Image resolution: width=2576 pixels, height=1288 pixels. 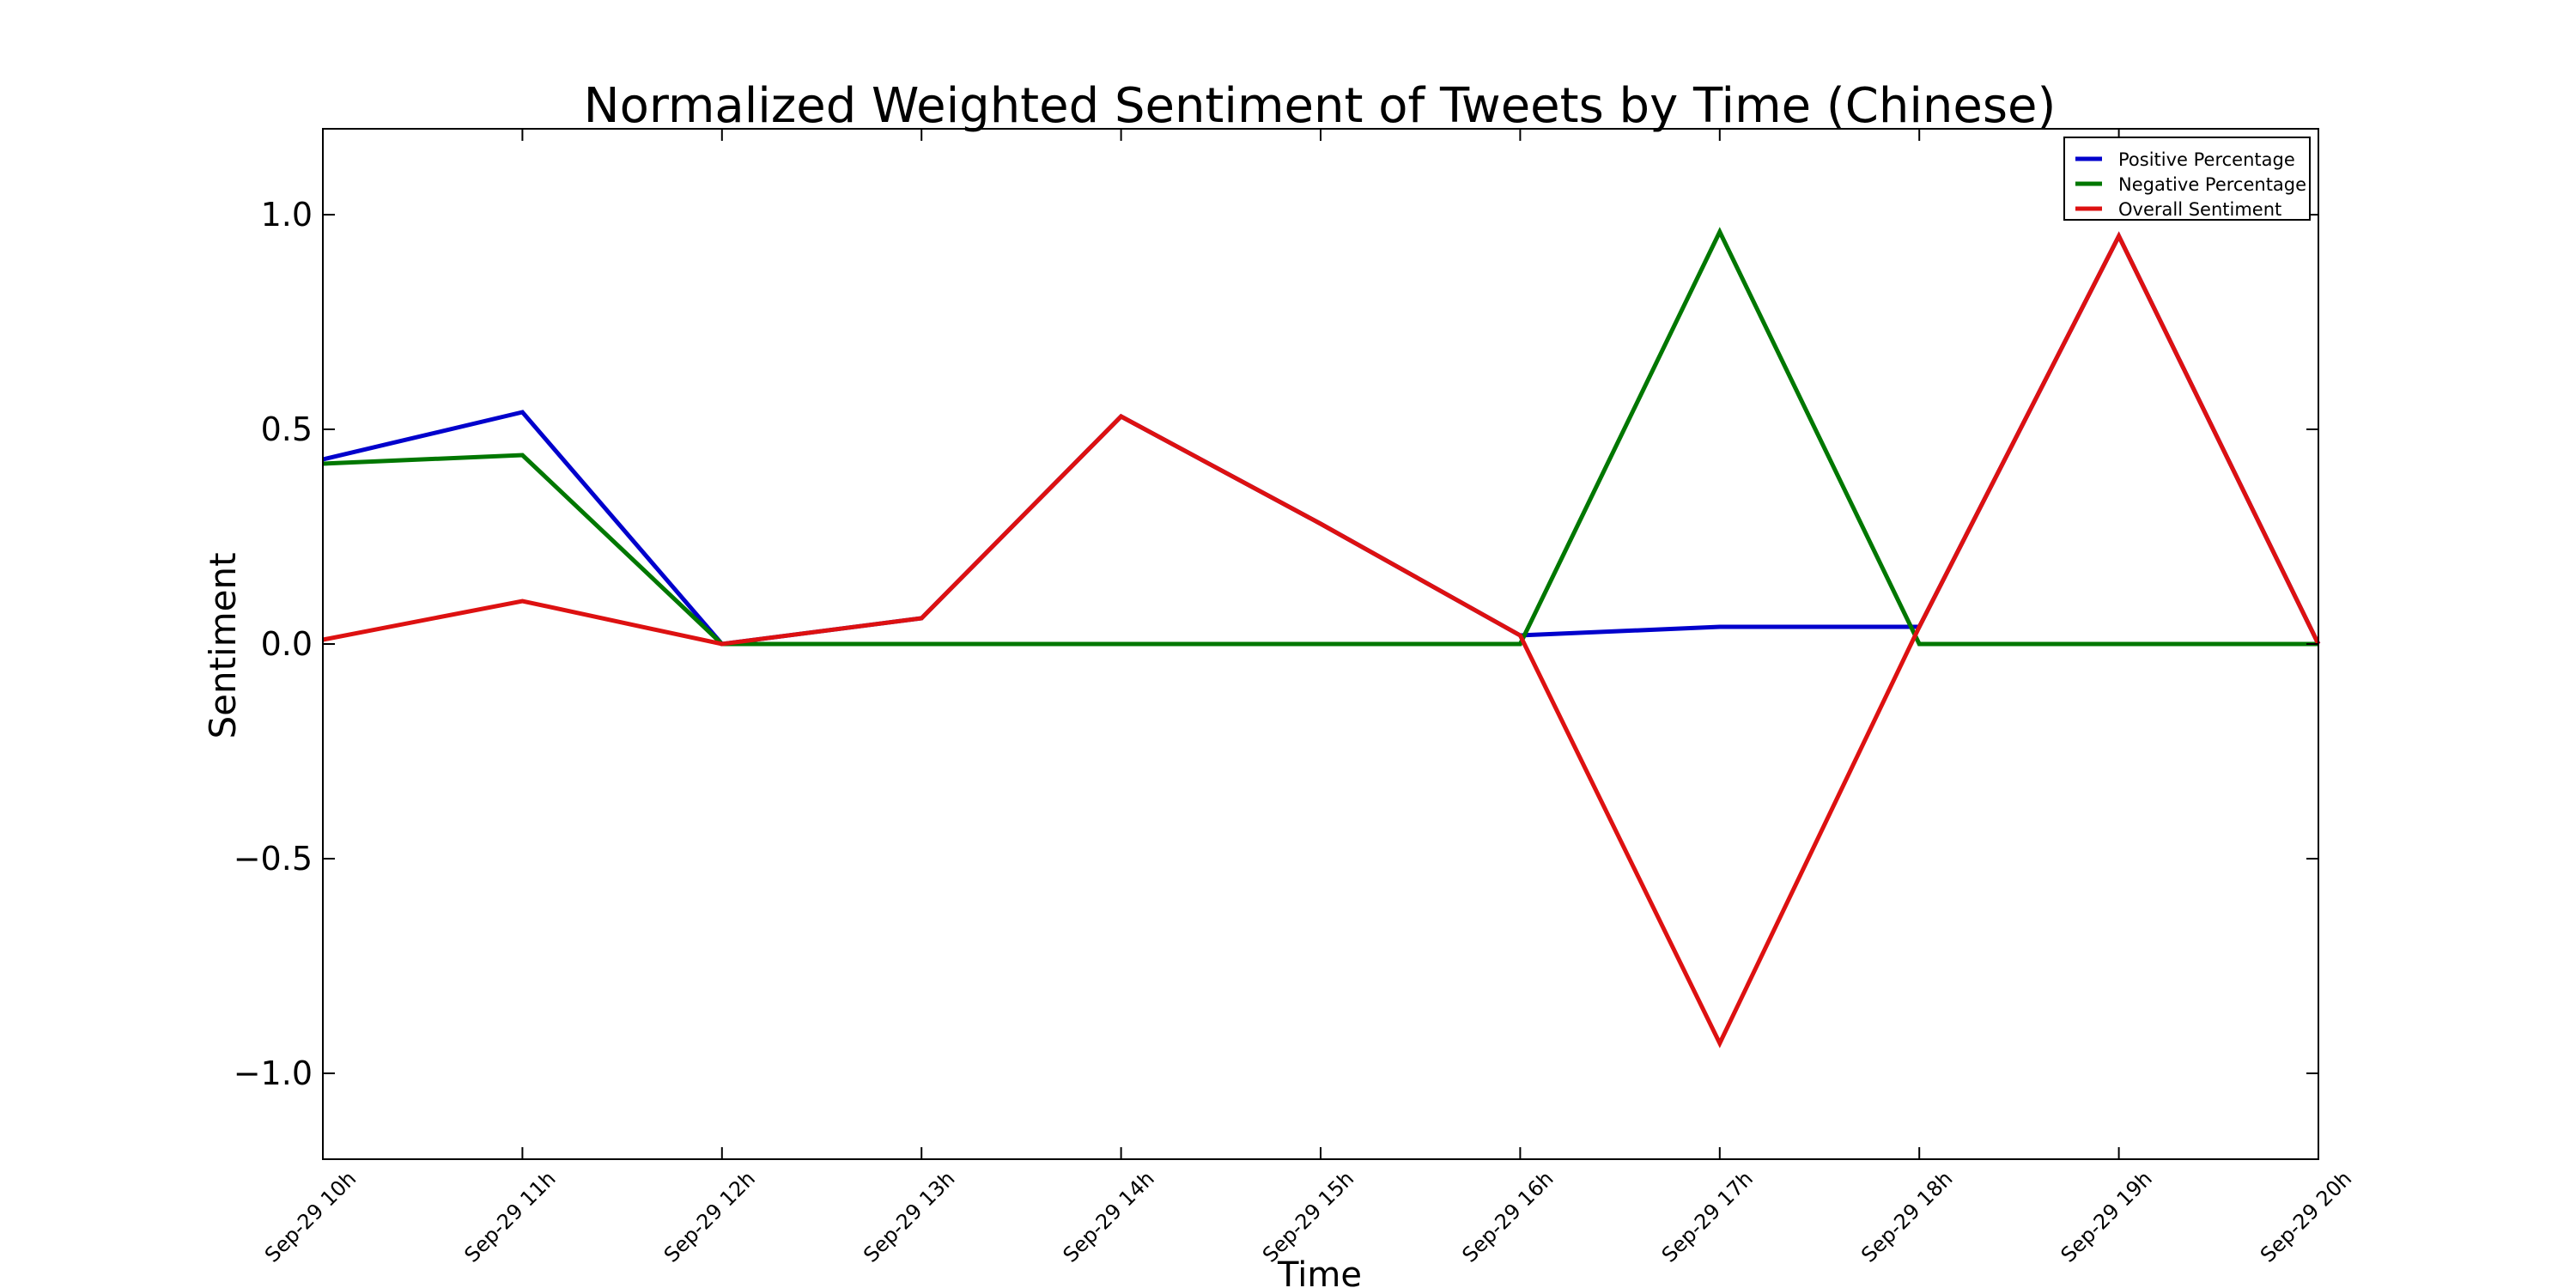 I want to click on y-axis-label: Sentiment, so click(x=223, y=645).